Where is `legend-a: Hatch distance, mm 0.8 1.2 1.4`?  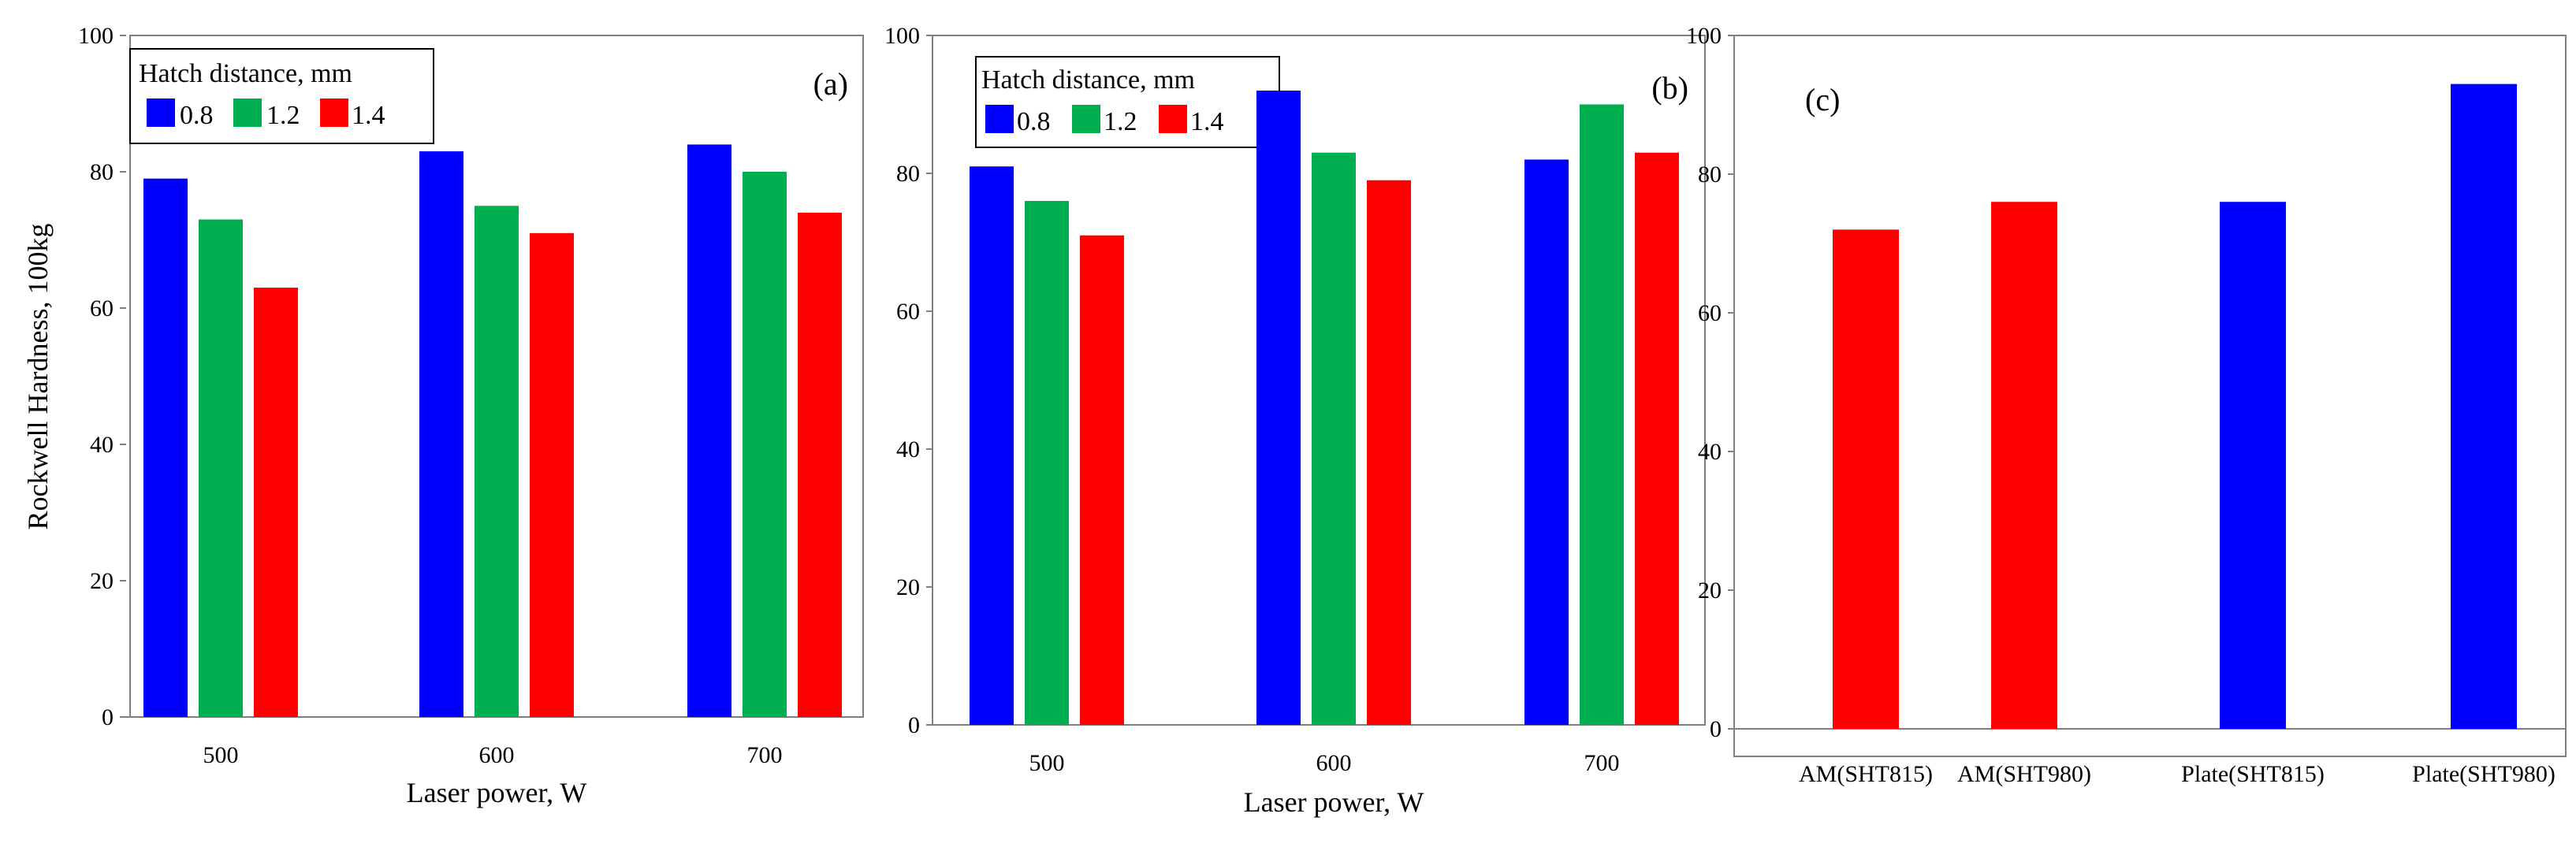 legend-a: Hatch distance, mm 0.8 1.2 1.4 is located at coordinates (281, 96).